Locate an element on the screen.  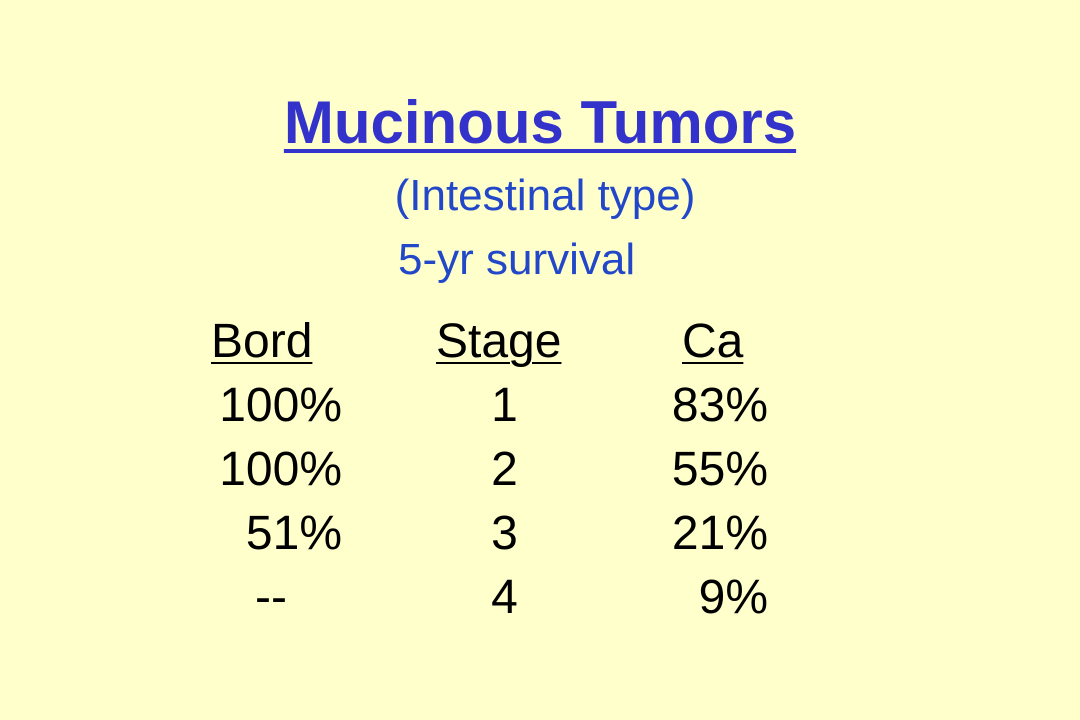
row-4-stage: 4 is located at coordinates (504, 597).